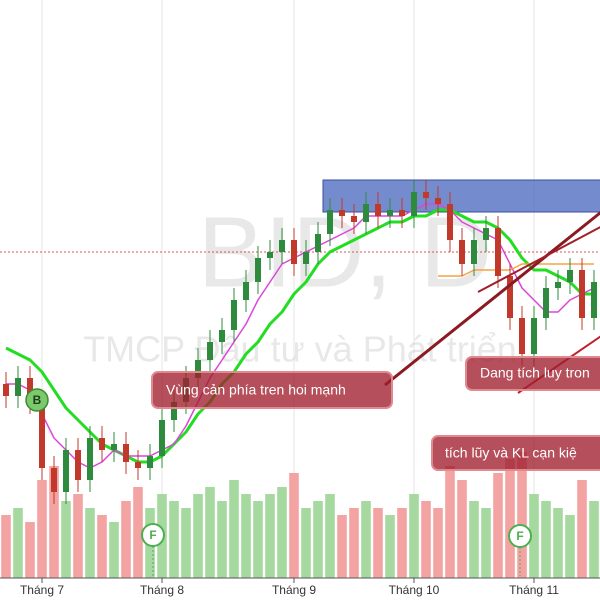 This screenshot has height=600, width=600. Describe the element at coordinates (289, 587) in the screenshot. I see `x-axis: Tháng 7 Tháng 8 Tháng 9 Tháng 10 Tháng 11` at that location.